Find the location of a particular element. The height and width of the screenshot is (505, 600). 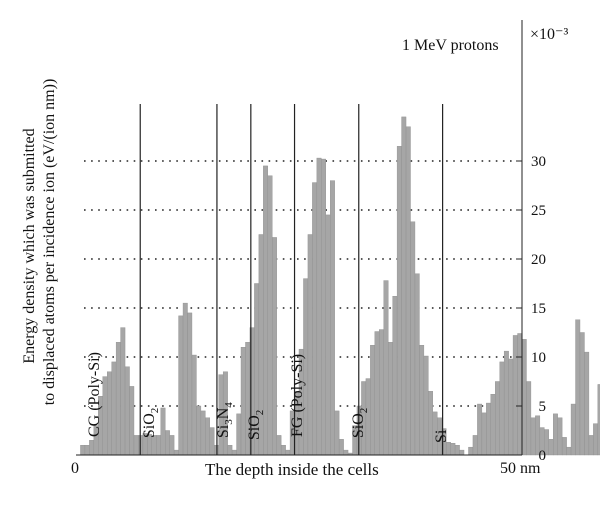

x-tick-left: 0 is located at coordinates (75, 468).